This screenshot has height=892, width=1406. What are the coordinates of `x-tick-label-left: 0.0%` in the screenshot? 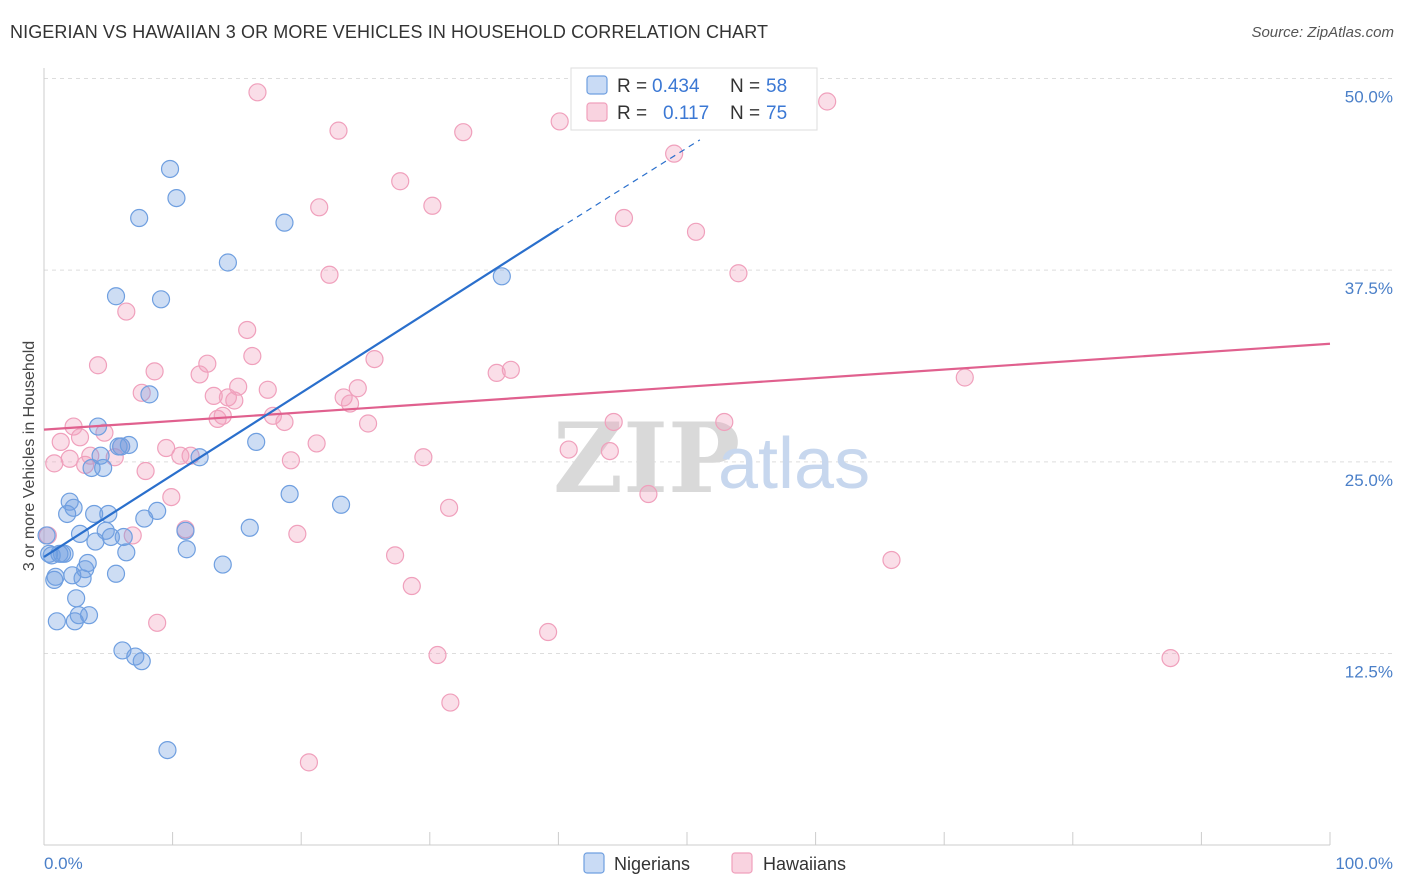 It's located at (63, 863).